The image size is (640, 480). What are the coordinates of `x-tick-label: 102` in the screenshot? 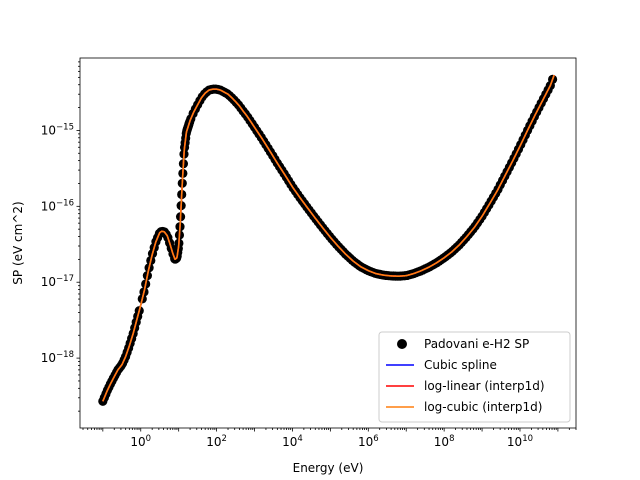 It's located at (216, 441).